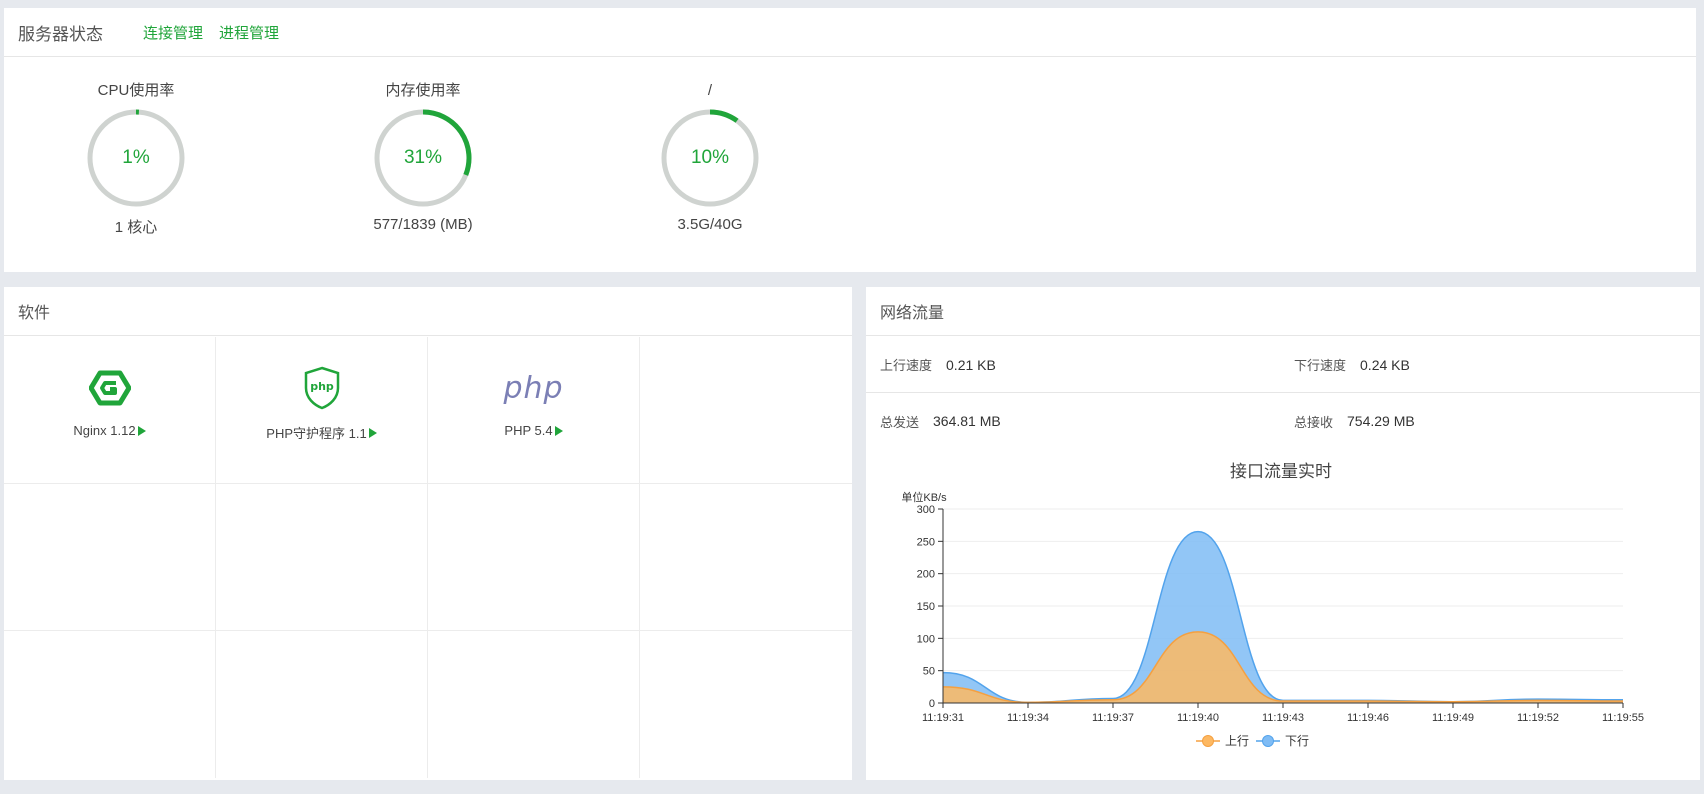 Image resolution: width=1704 pixels, height=794 pixels. What do you see at coordinates (900, 422) in the screenshot?
I see `total-sent-label: 总发送` at bounding box center [900, 422].